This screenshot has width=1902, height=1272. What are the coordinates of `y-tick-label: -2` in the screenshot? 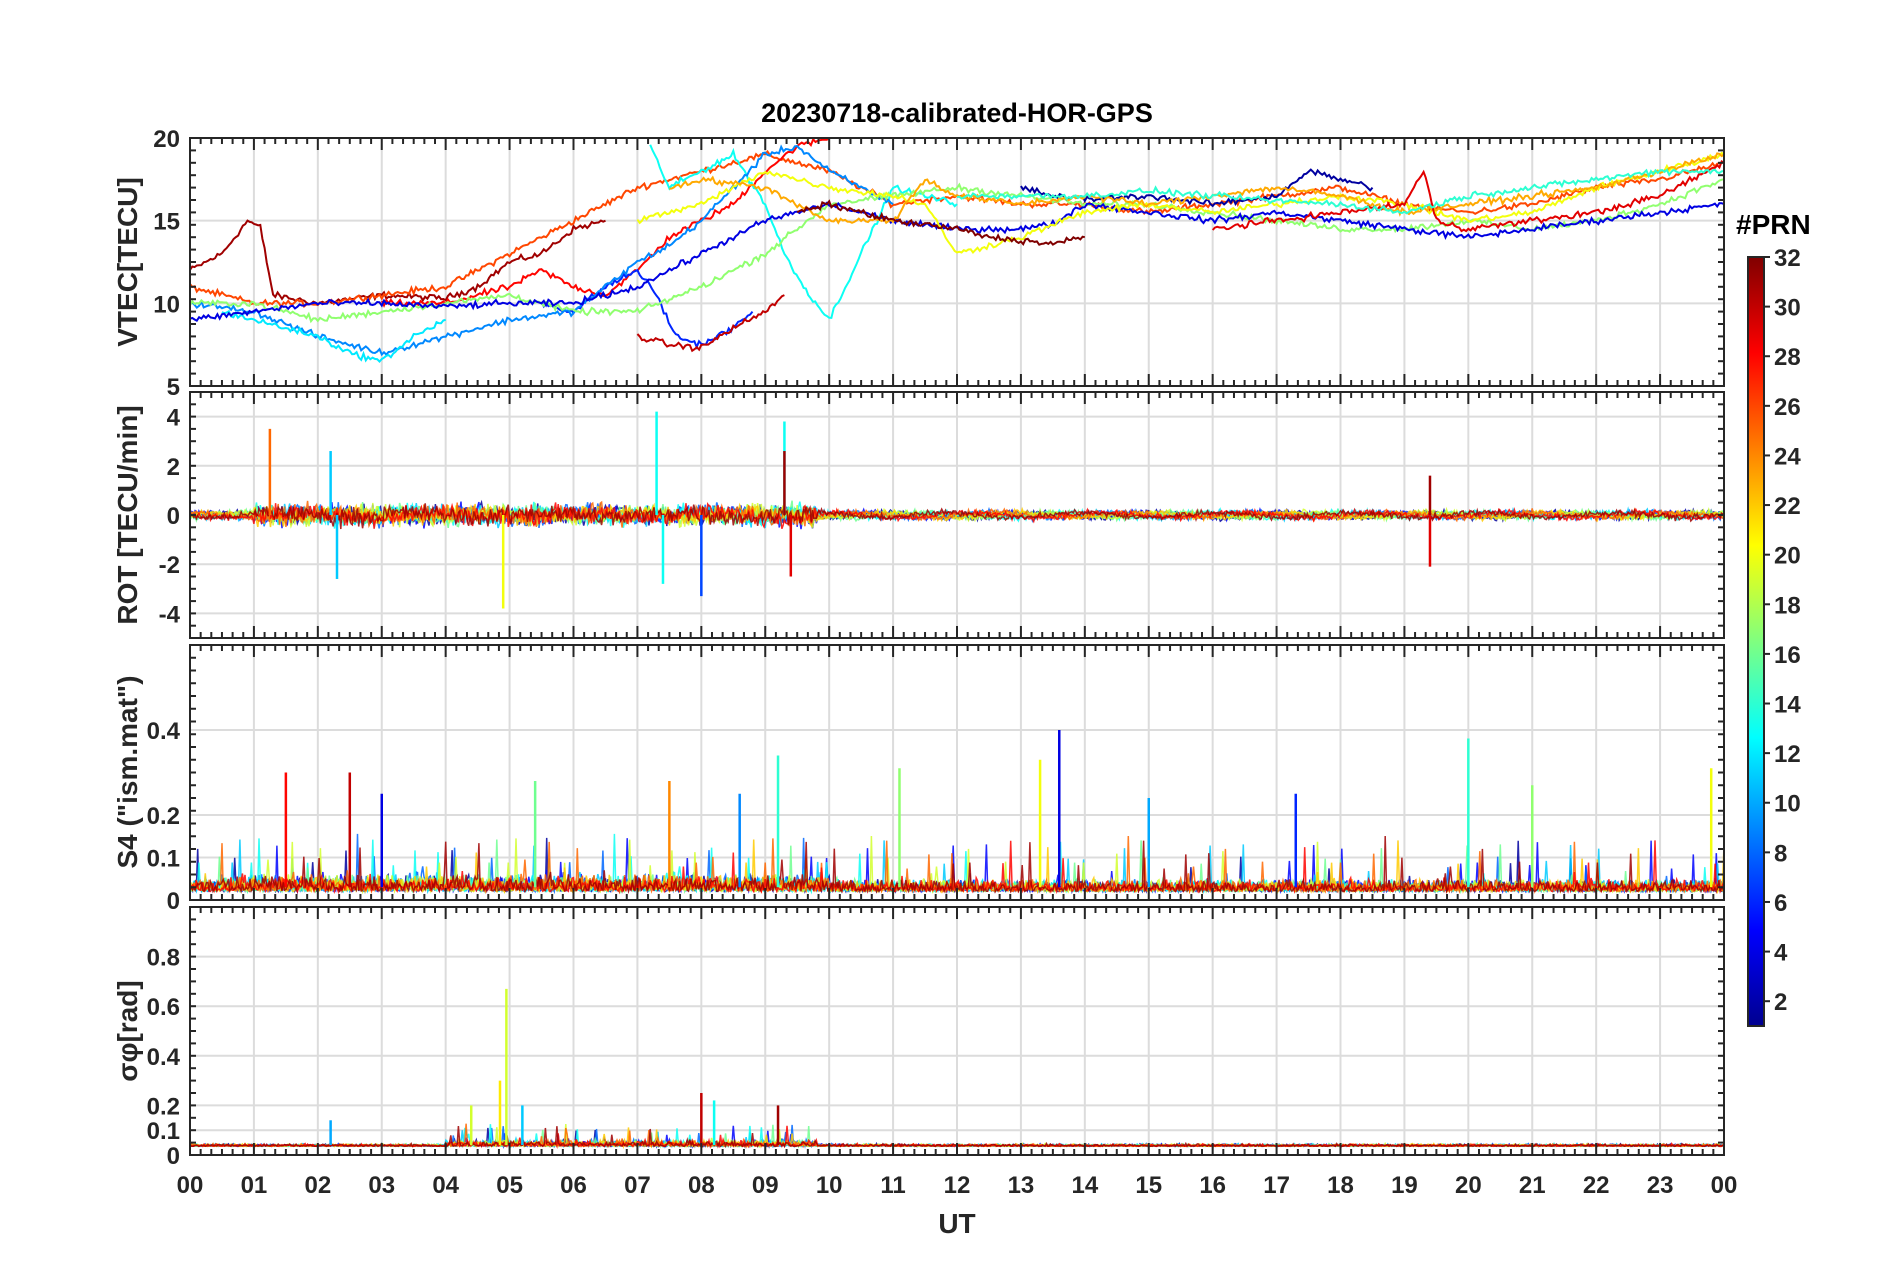 It's located at (169, 565).